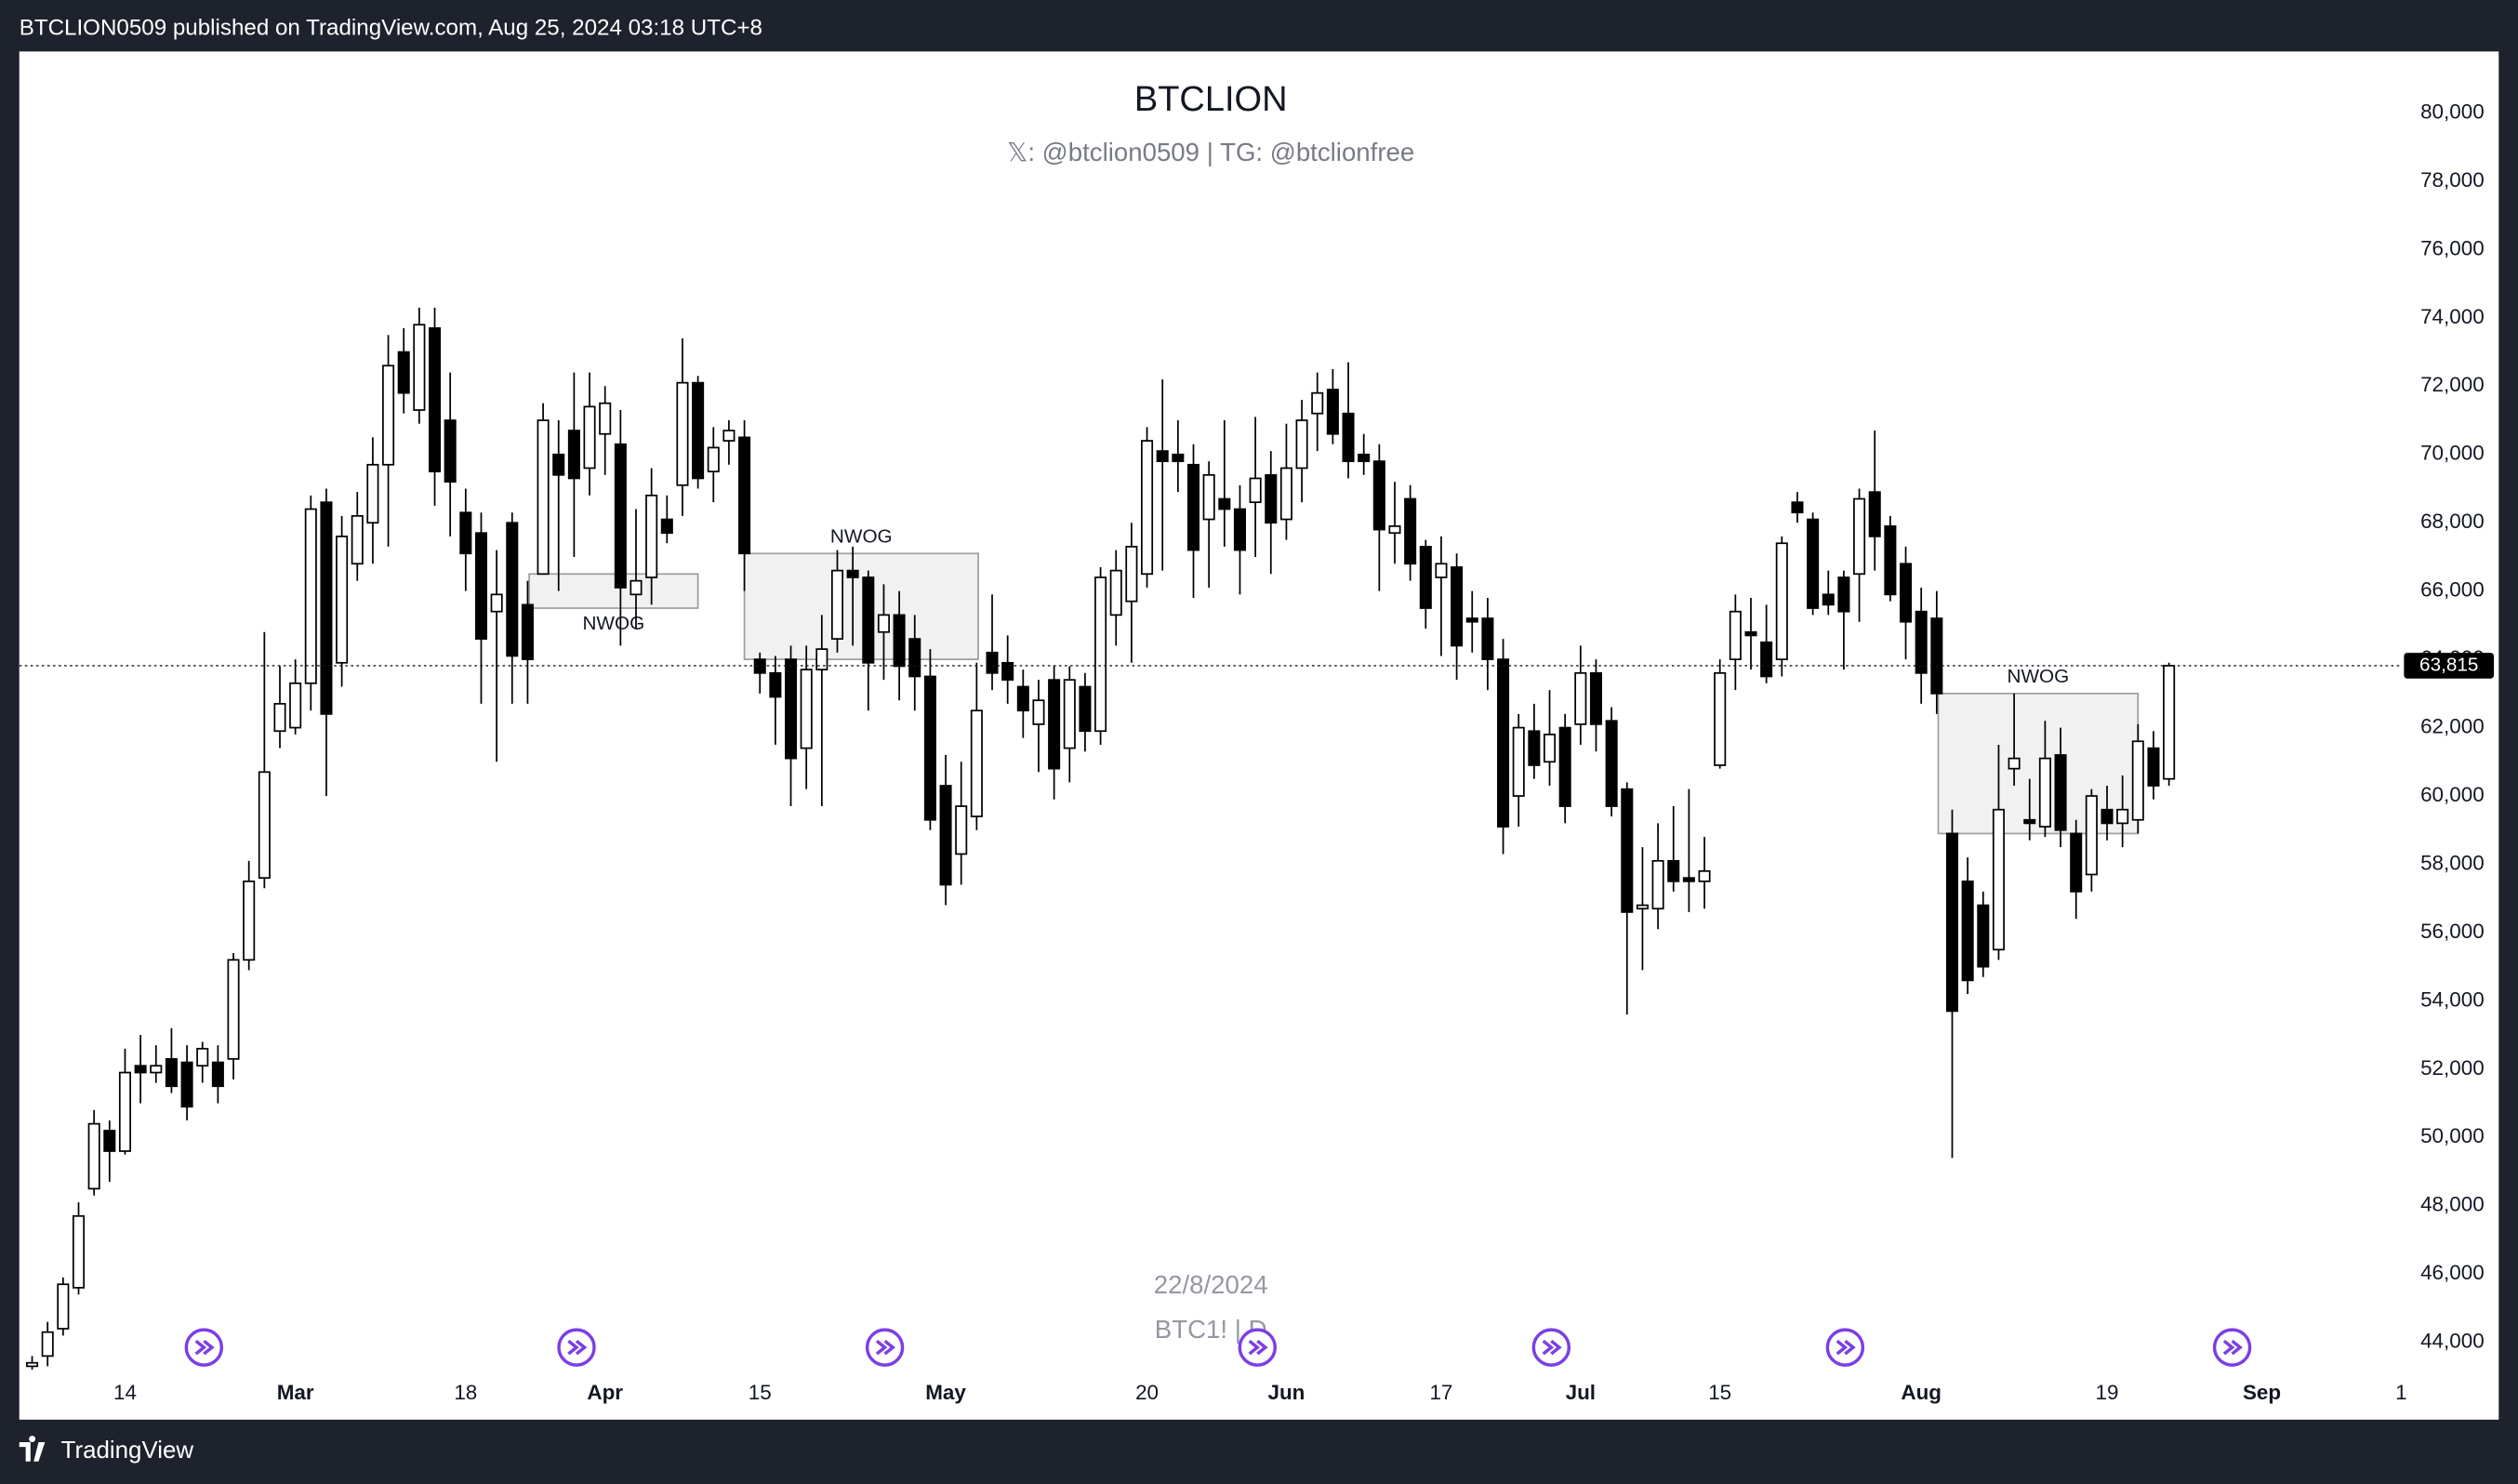 The width and height of the screenshot is (2518, 1484). I want to click on last-price-tag, so click(2449, 666).